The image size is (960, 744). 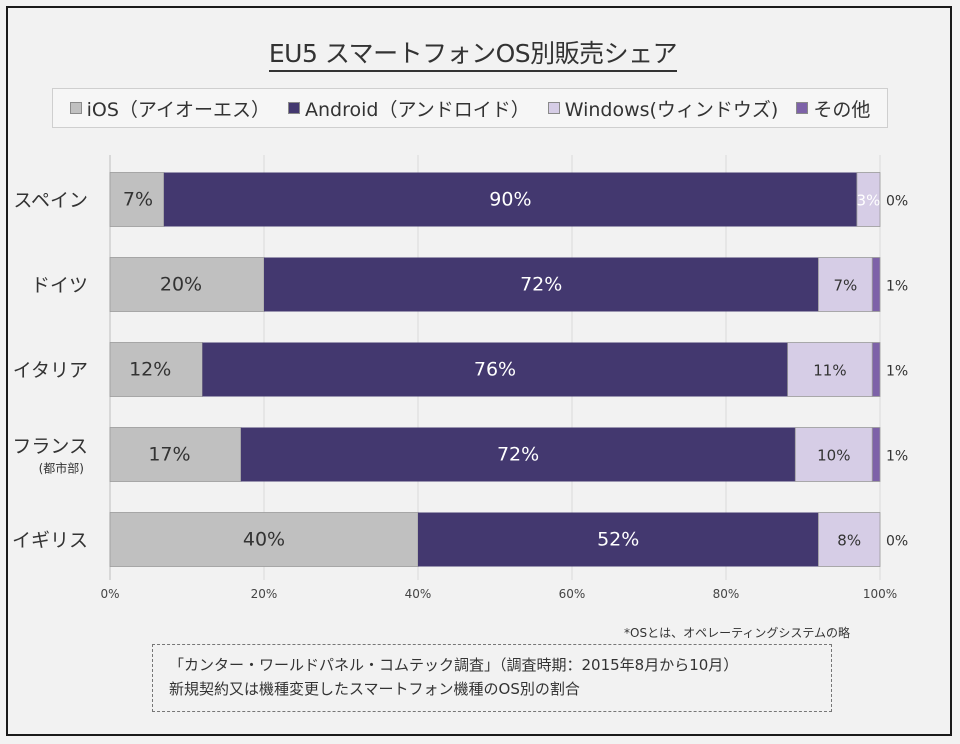 I want to click on data-label: 20%, so click(x=181, y=285).